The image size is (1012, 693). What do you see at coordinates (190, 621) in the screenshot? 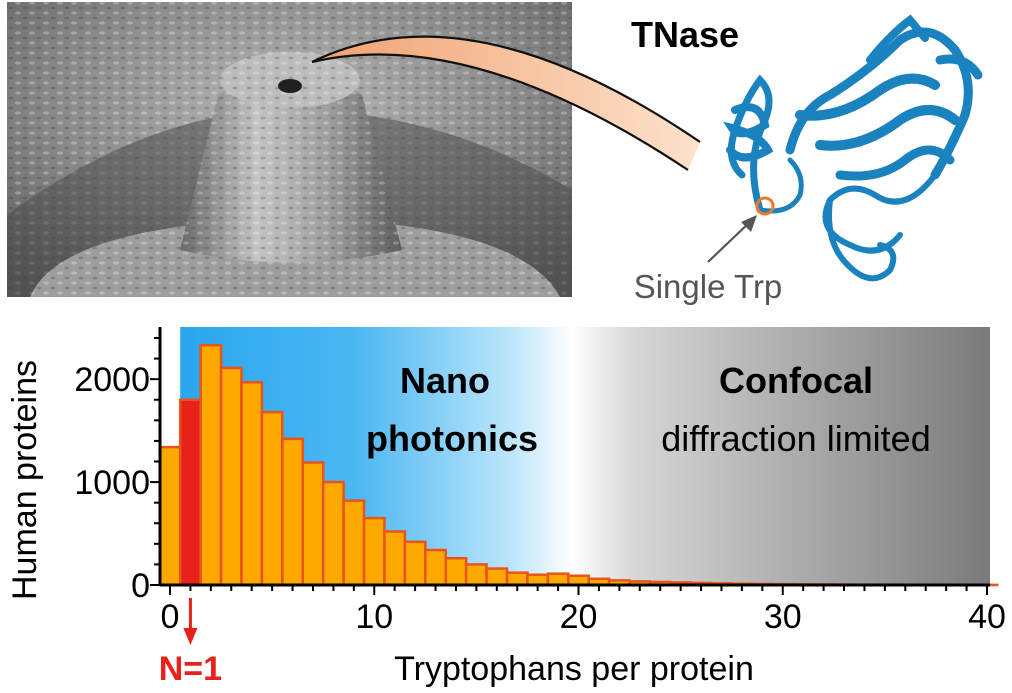
I see `n1-marker` at bounding box center [190, 621].